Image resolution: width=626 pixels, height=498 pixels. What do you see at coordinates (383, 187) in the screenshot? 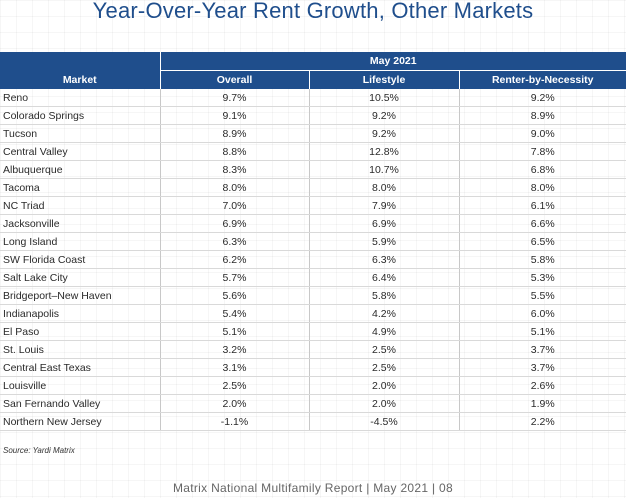
I see `cell-lifestyle: 8.0%` at bounding box center [383, 187].